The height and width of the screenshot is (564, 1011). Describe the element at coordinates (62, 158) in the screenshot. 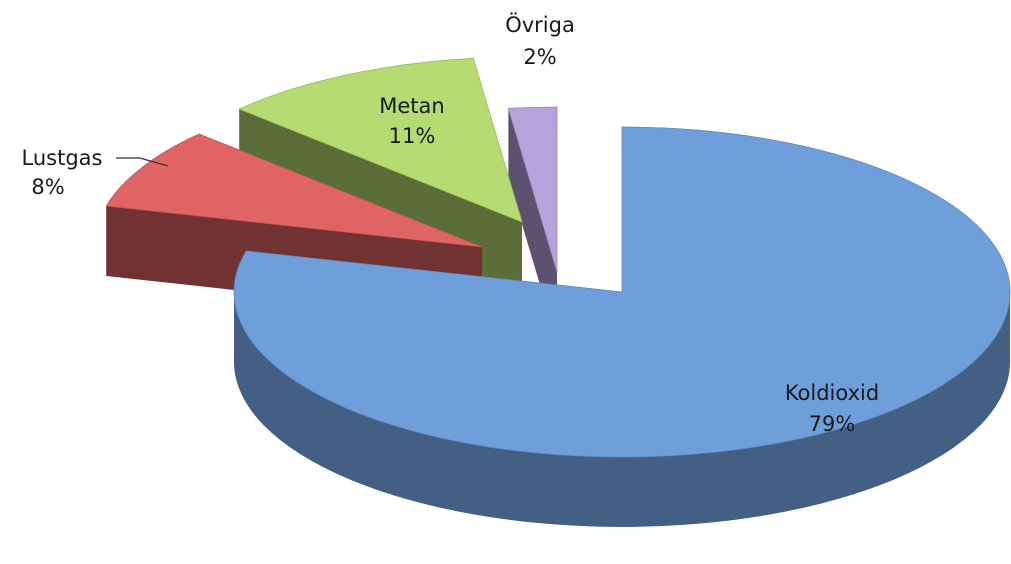

I see `slice-label: Lustgas` at that location.